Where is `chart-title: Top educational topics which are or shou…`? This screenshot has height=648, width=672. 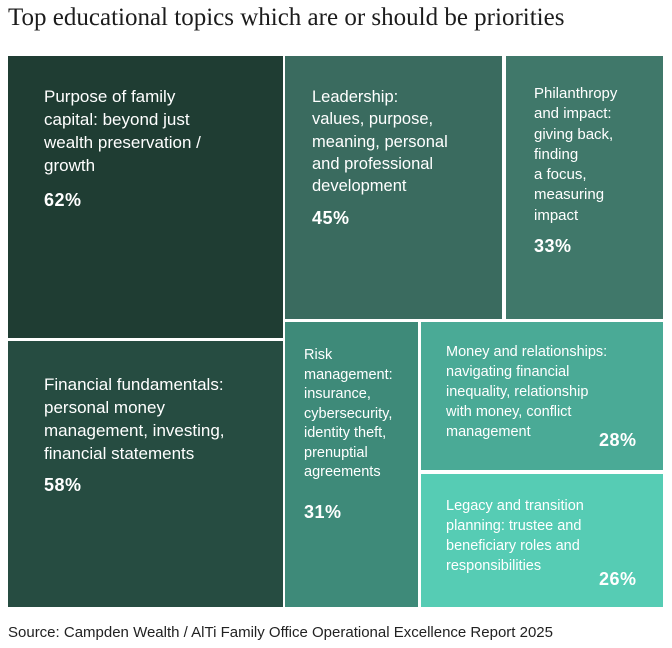 chart-title: Top educational topics which are or shou… is located at coordinates (286, 17).